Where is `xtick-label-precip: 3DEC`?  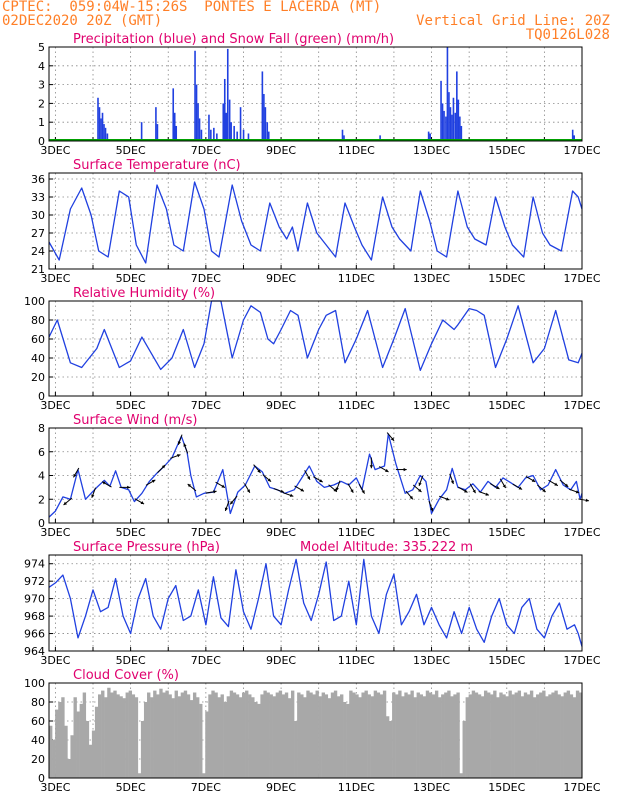
xtick-label-precip: 3DEC is located at coordinates (55, 150).